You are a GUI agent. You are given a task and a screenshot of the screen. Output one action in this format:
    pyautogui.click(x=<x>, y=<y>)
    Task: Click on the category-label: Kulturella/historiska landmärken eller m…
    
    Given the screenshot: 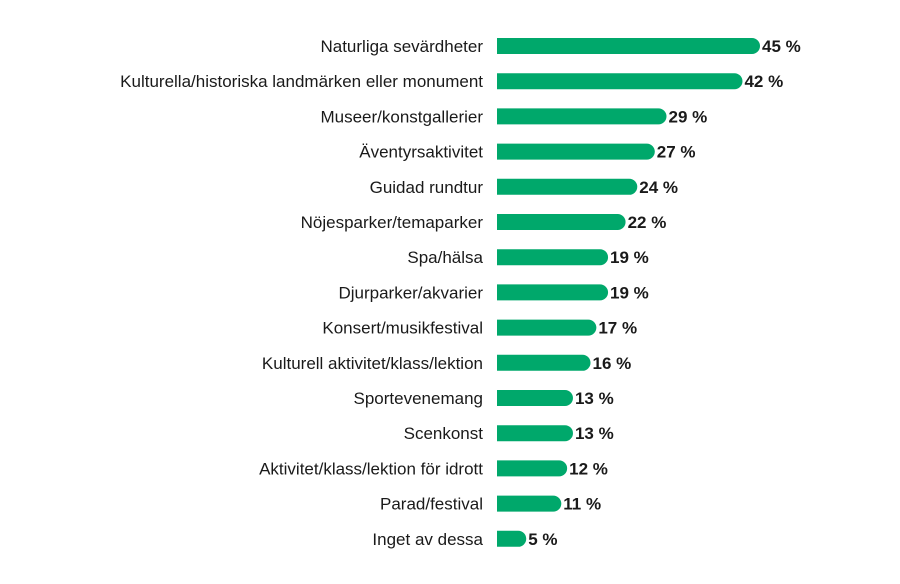 What is the action you would take?
    pyautogui.click(x=301, y=81)
    